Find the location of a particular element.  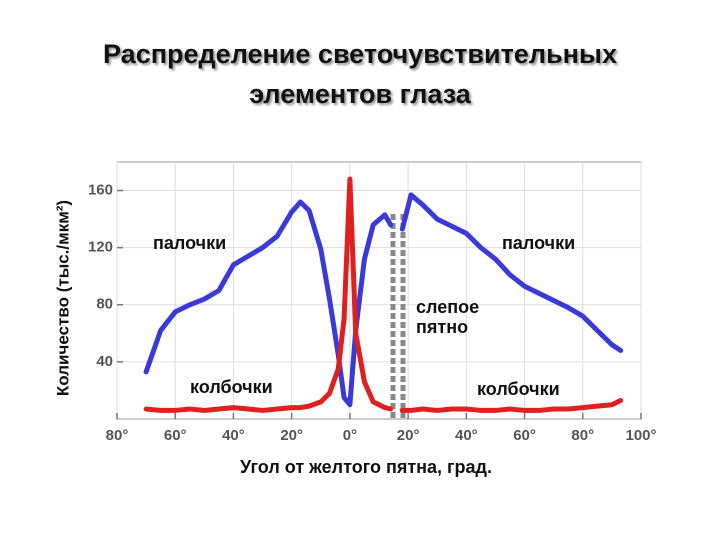

y-axis-label: Количество (тыс./мкм²) is located at coordinates (62, 298).